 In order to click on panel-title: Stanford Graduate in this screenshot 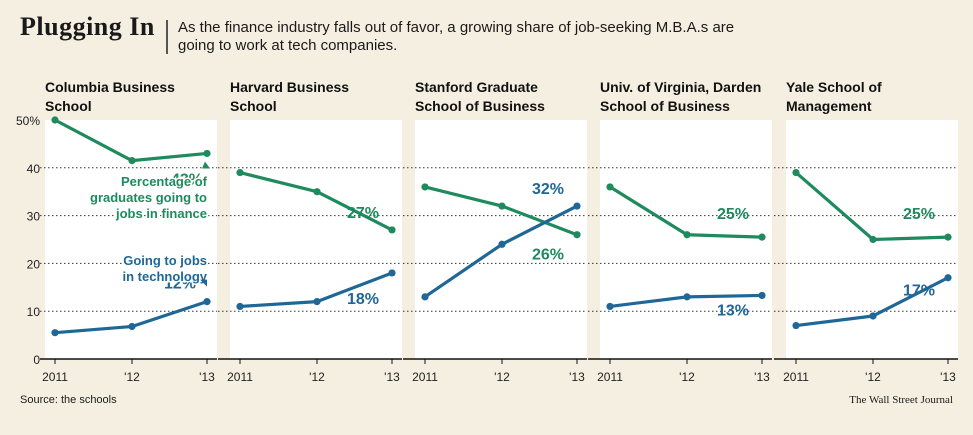, I will do `click(476, 87)`.